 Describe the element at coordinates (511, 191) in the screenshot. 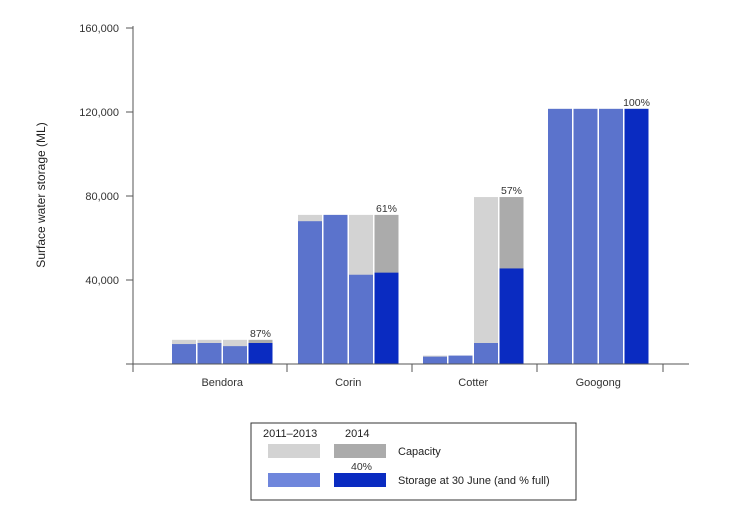

I see `percent-full-label: 57%` at that location.